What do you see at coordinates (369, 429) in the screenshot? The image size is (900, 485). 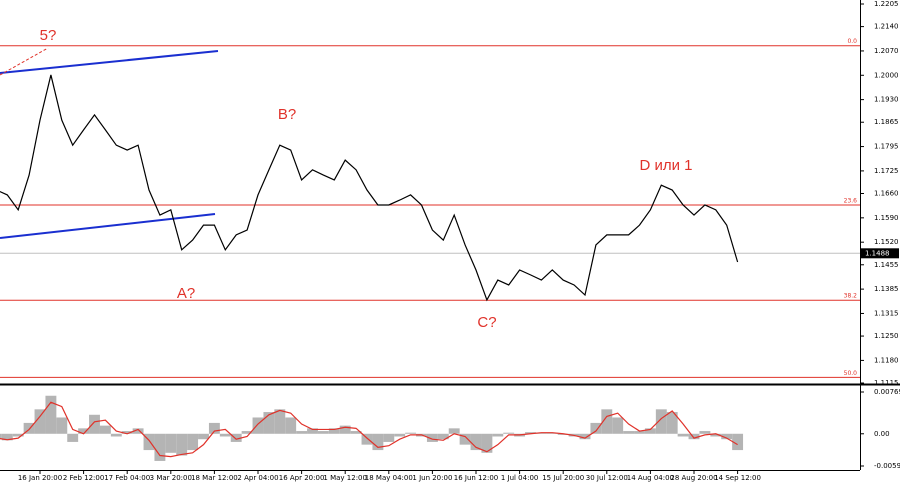 I see `signal-line` at bounding box center [369, 429].